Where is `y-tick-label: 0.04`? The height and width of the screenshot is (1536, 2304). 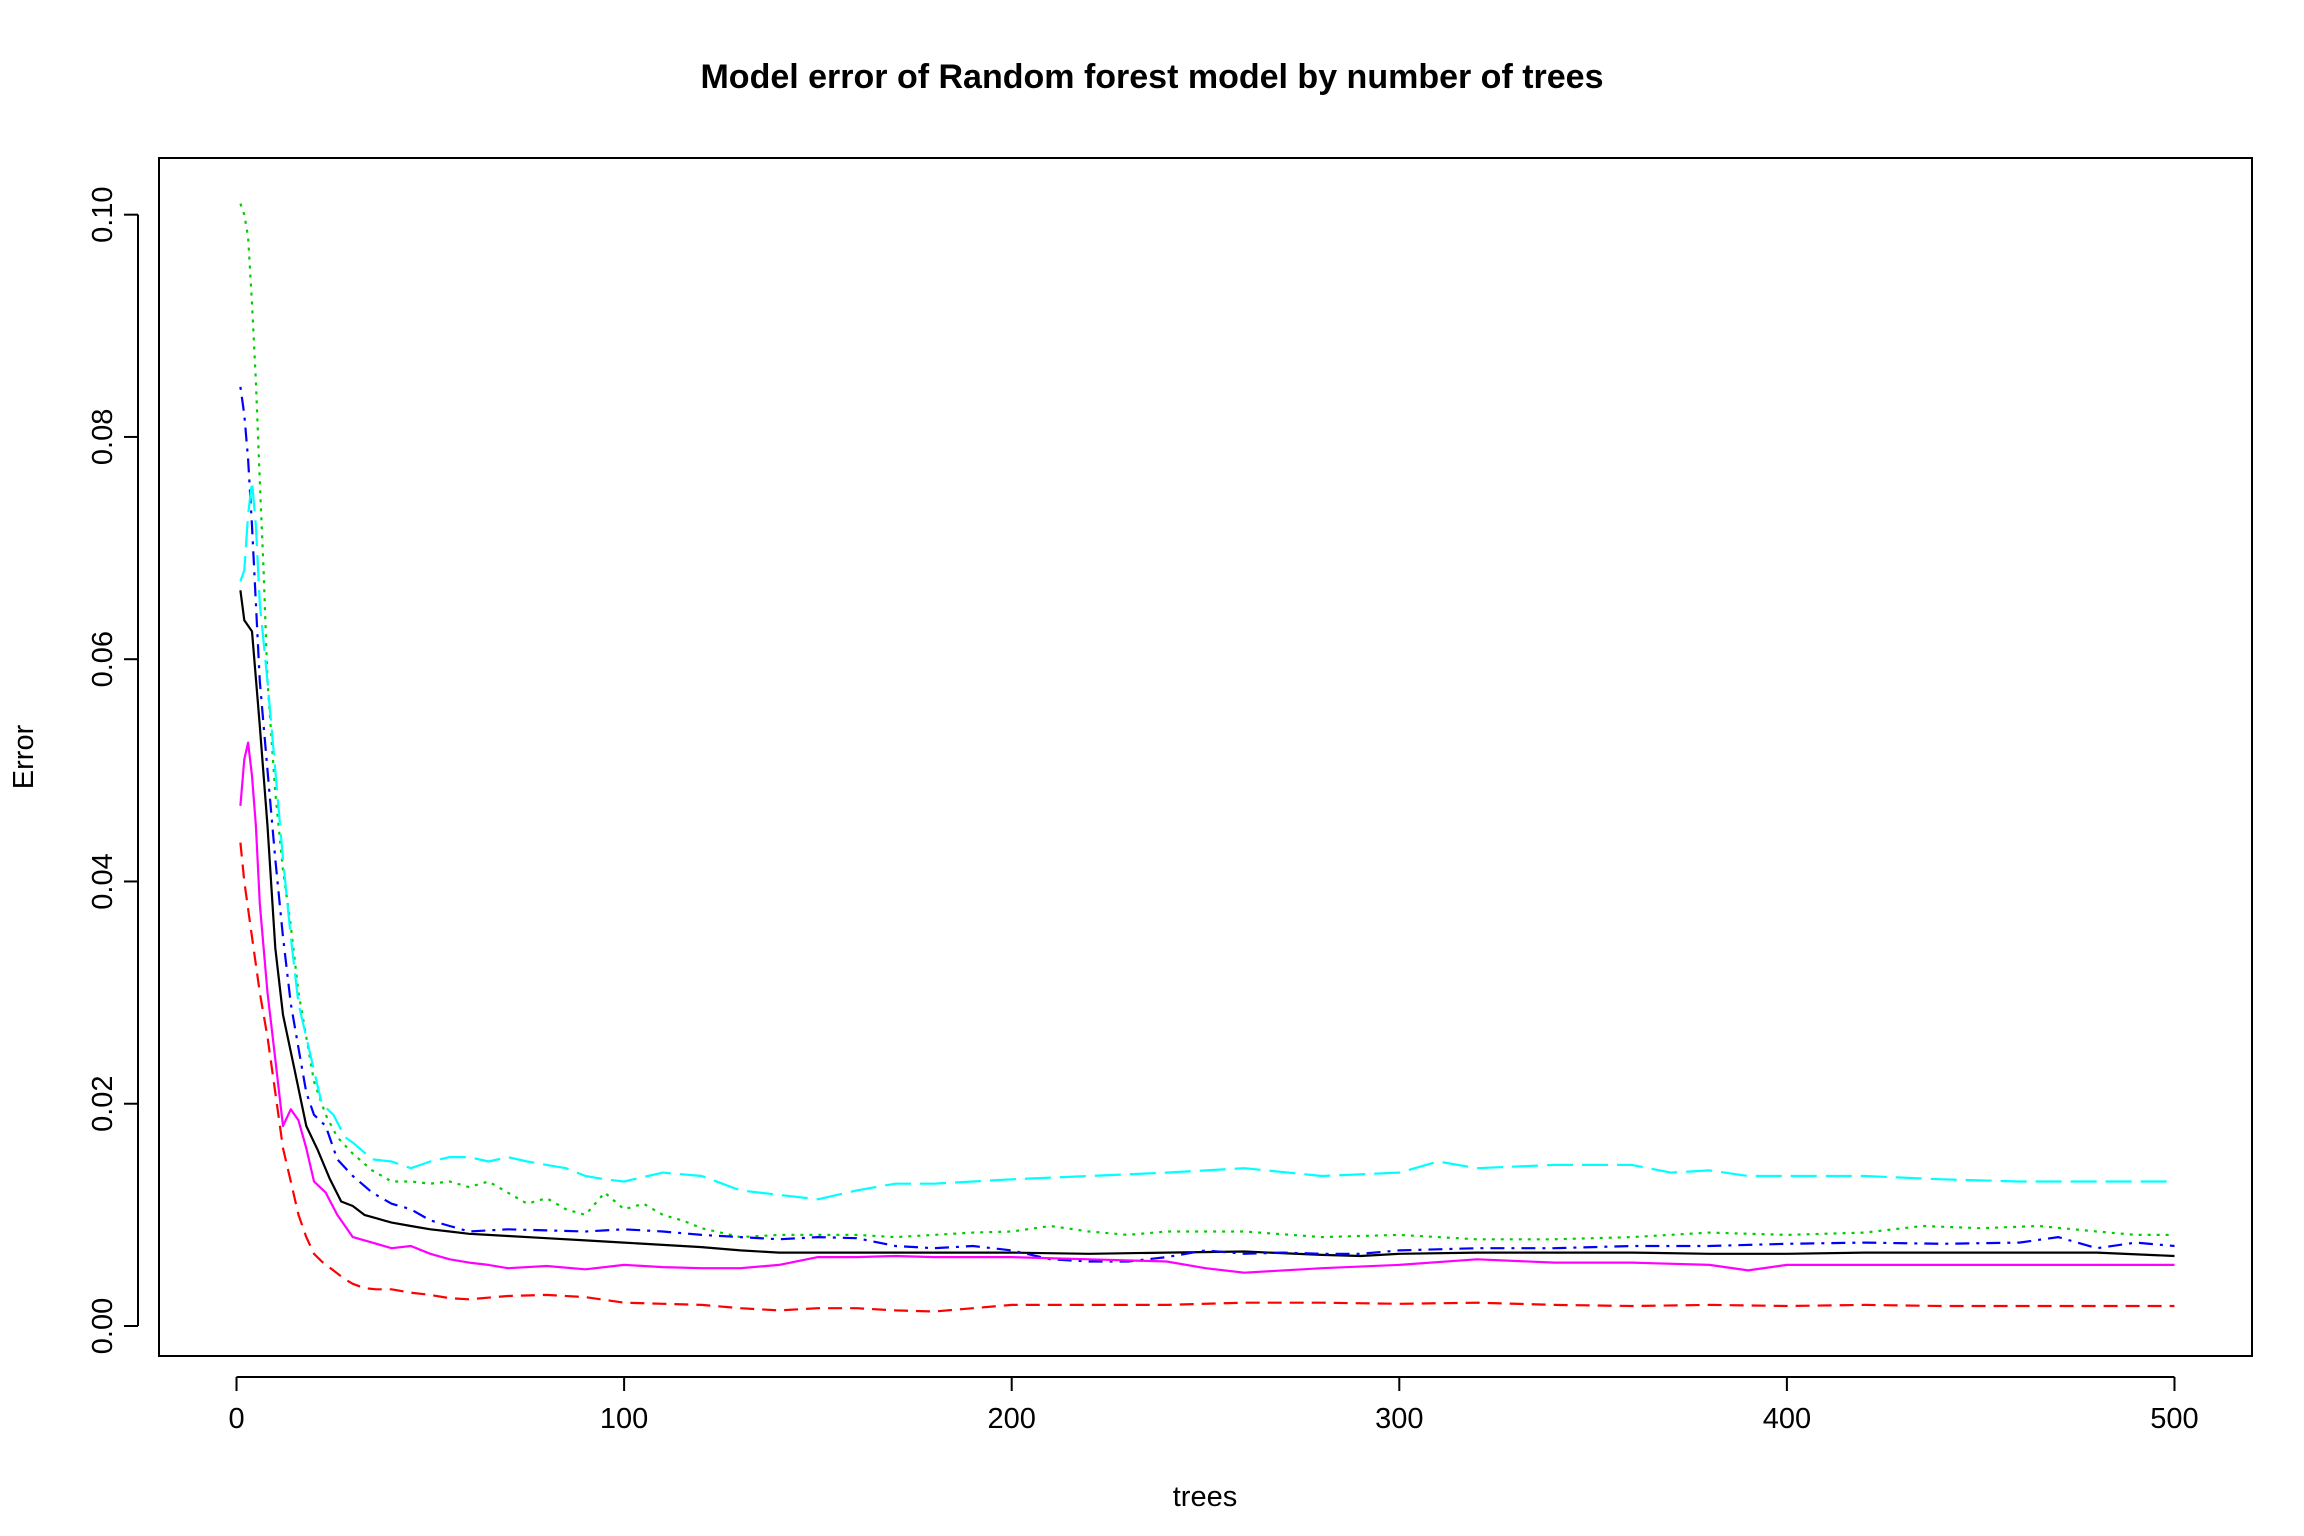
y-tick-label: 0.04 is located at coordinates (103, 881).